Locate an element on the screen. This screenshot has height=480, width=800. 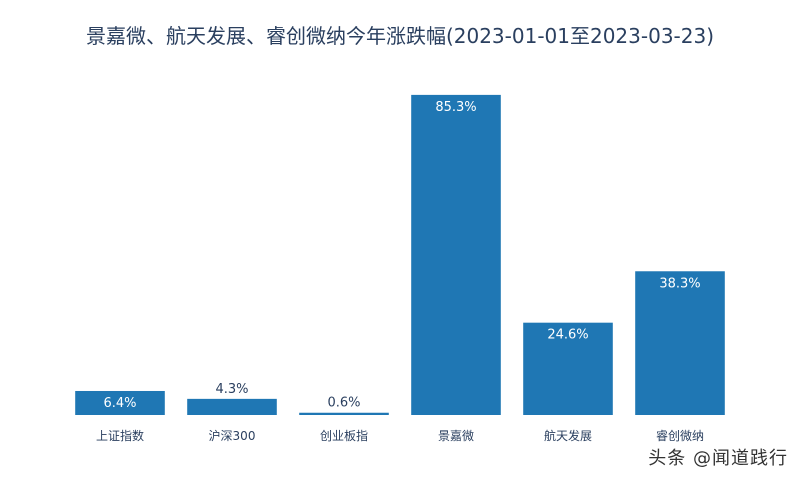
x-tick-label-0: 上证指数 is located at coordinates (120, 435).